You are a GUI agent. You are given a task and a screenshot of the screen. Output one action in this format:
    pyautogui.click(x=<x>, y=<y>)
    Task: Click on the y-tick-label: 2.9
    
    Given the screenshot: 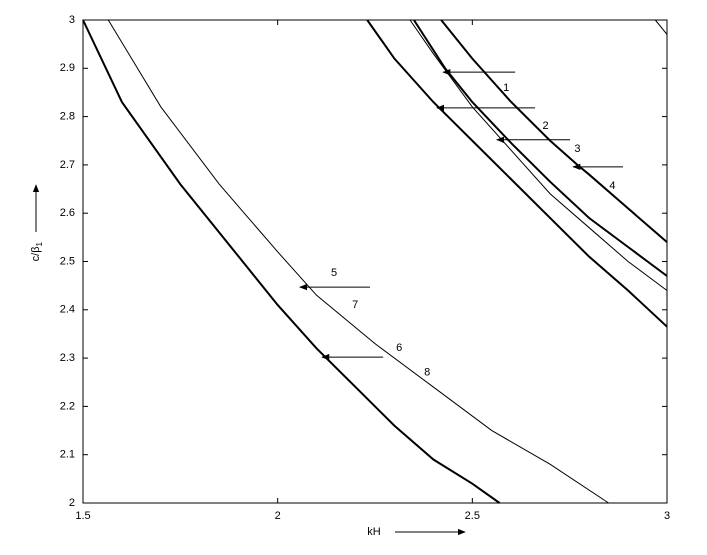 What is the action you would take?
    pyautogui.click(x=67, y=68)
    